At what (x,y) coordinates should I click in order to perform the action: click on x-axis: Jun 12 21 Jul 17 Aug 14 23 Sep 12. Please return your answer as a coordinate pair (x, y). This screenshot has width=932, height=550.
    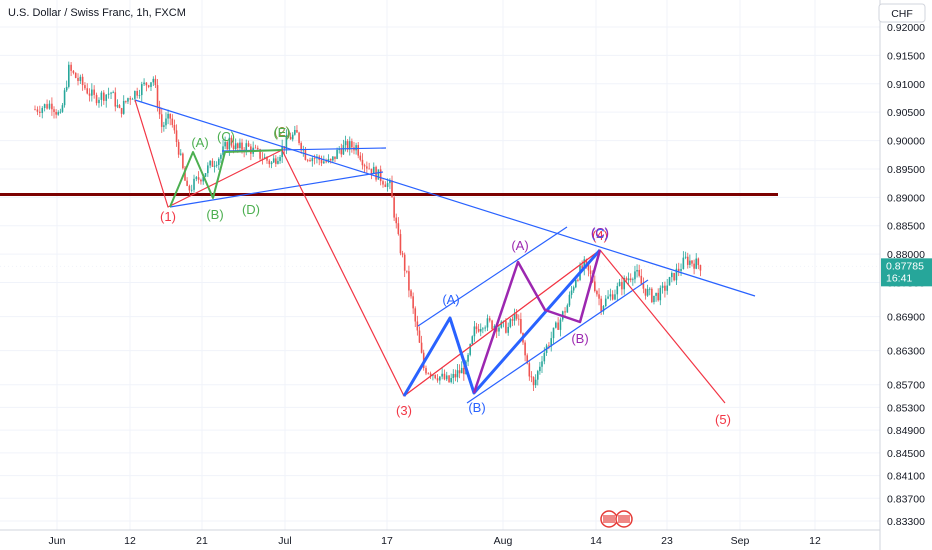
    Looking at the image, I should click on (440, 538).